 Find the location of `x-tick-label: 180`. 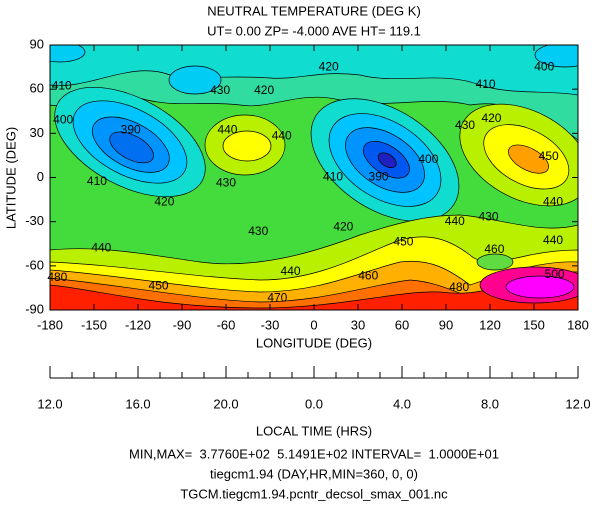

x-tick-label: 180 is located at coordinates (578, 324).